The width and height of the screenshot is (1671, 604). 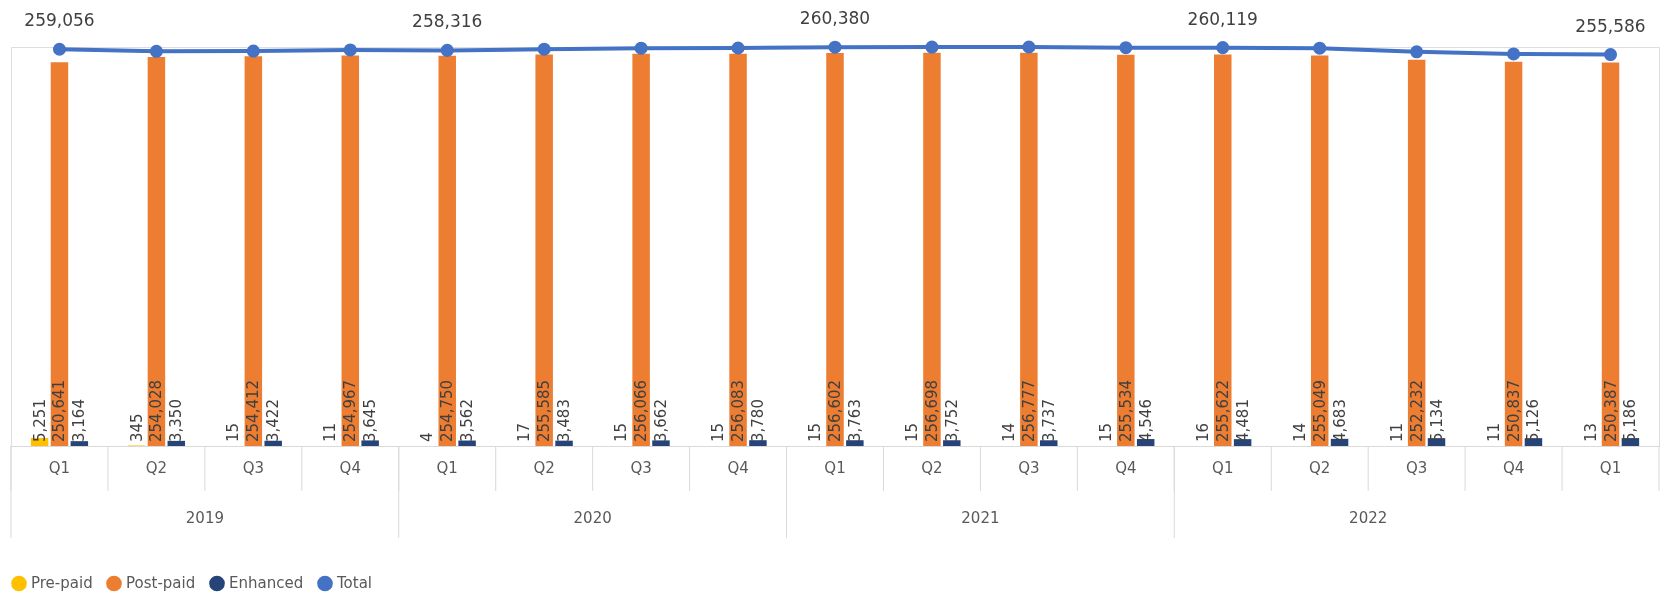 What do you see at coordinates (1339, 420) in the screenshot?
I see `data-label: 4,683` at bounding box center [1339, 420].